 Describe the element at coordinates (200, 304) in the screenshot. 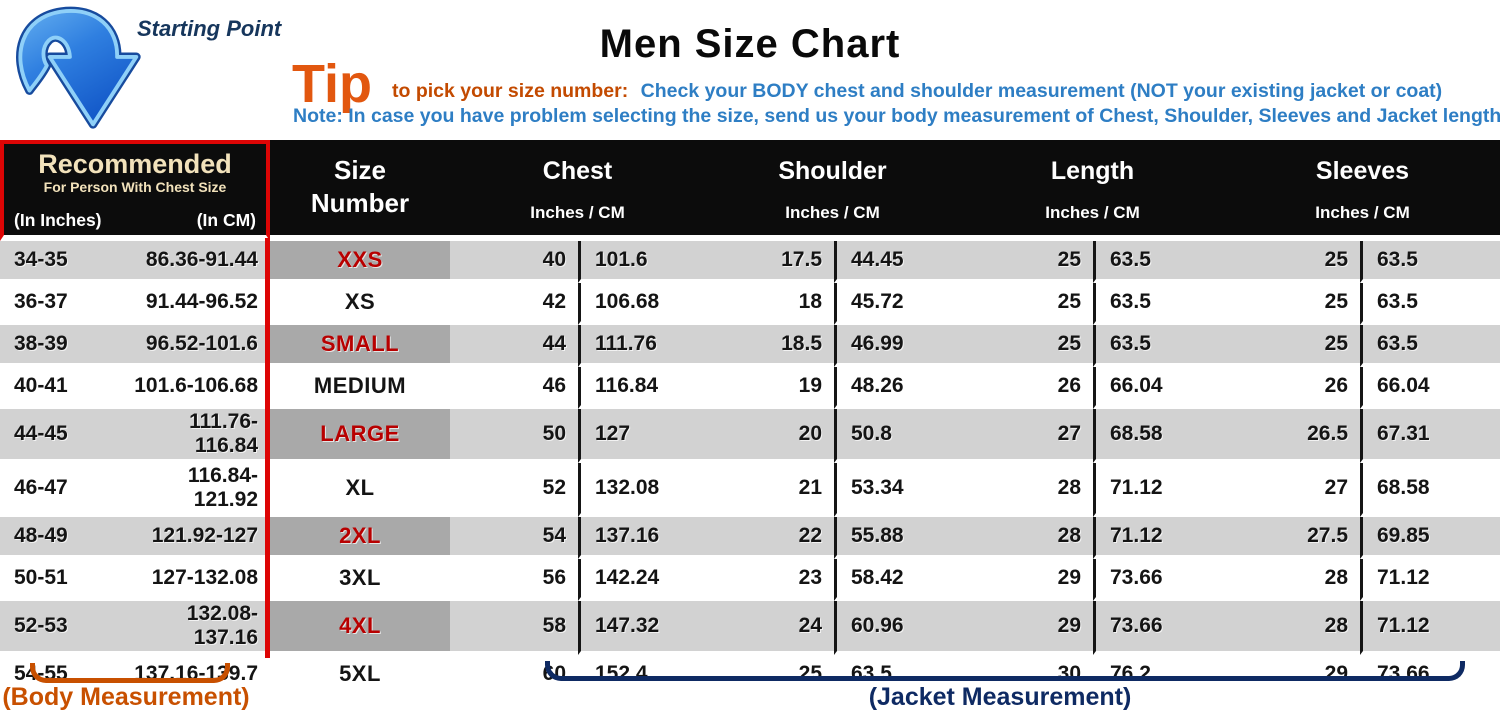

I see `cell-rec-cm: 91.44-96.52` at that location.